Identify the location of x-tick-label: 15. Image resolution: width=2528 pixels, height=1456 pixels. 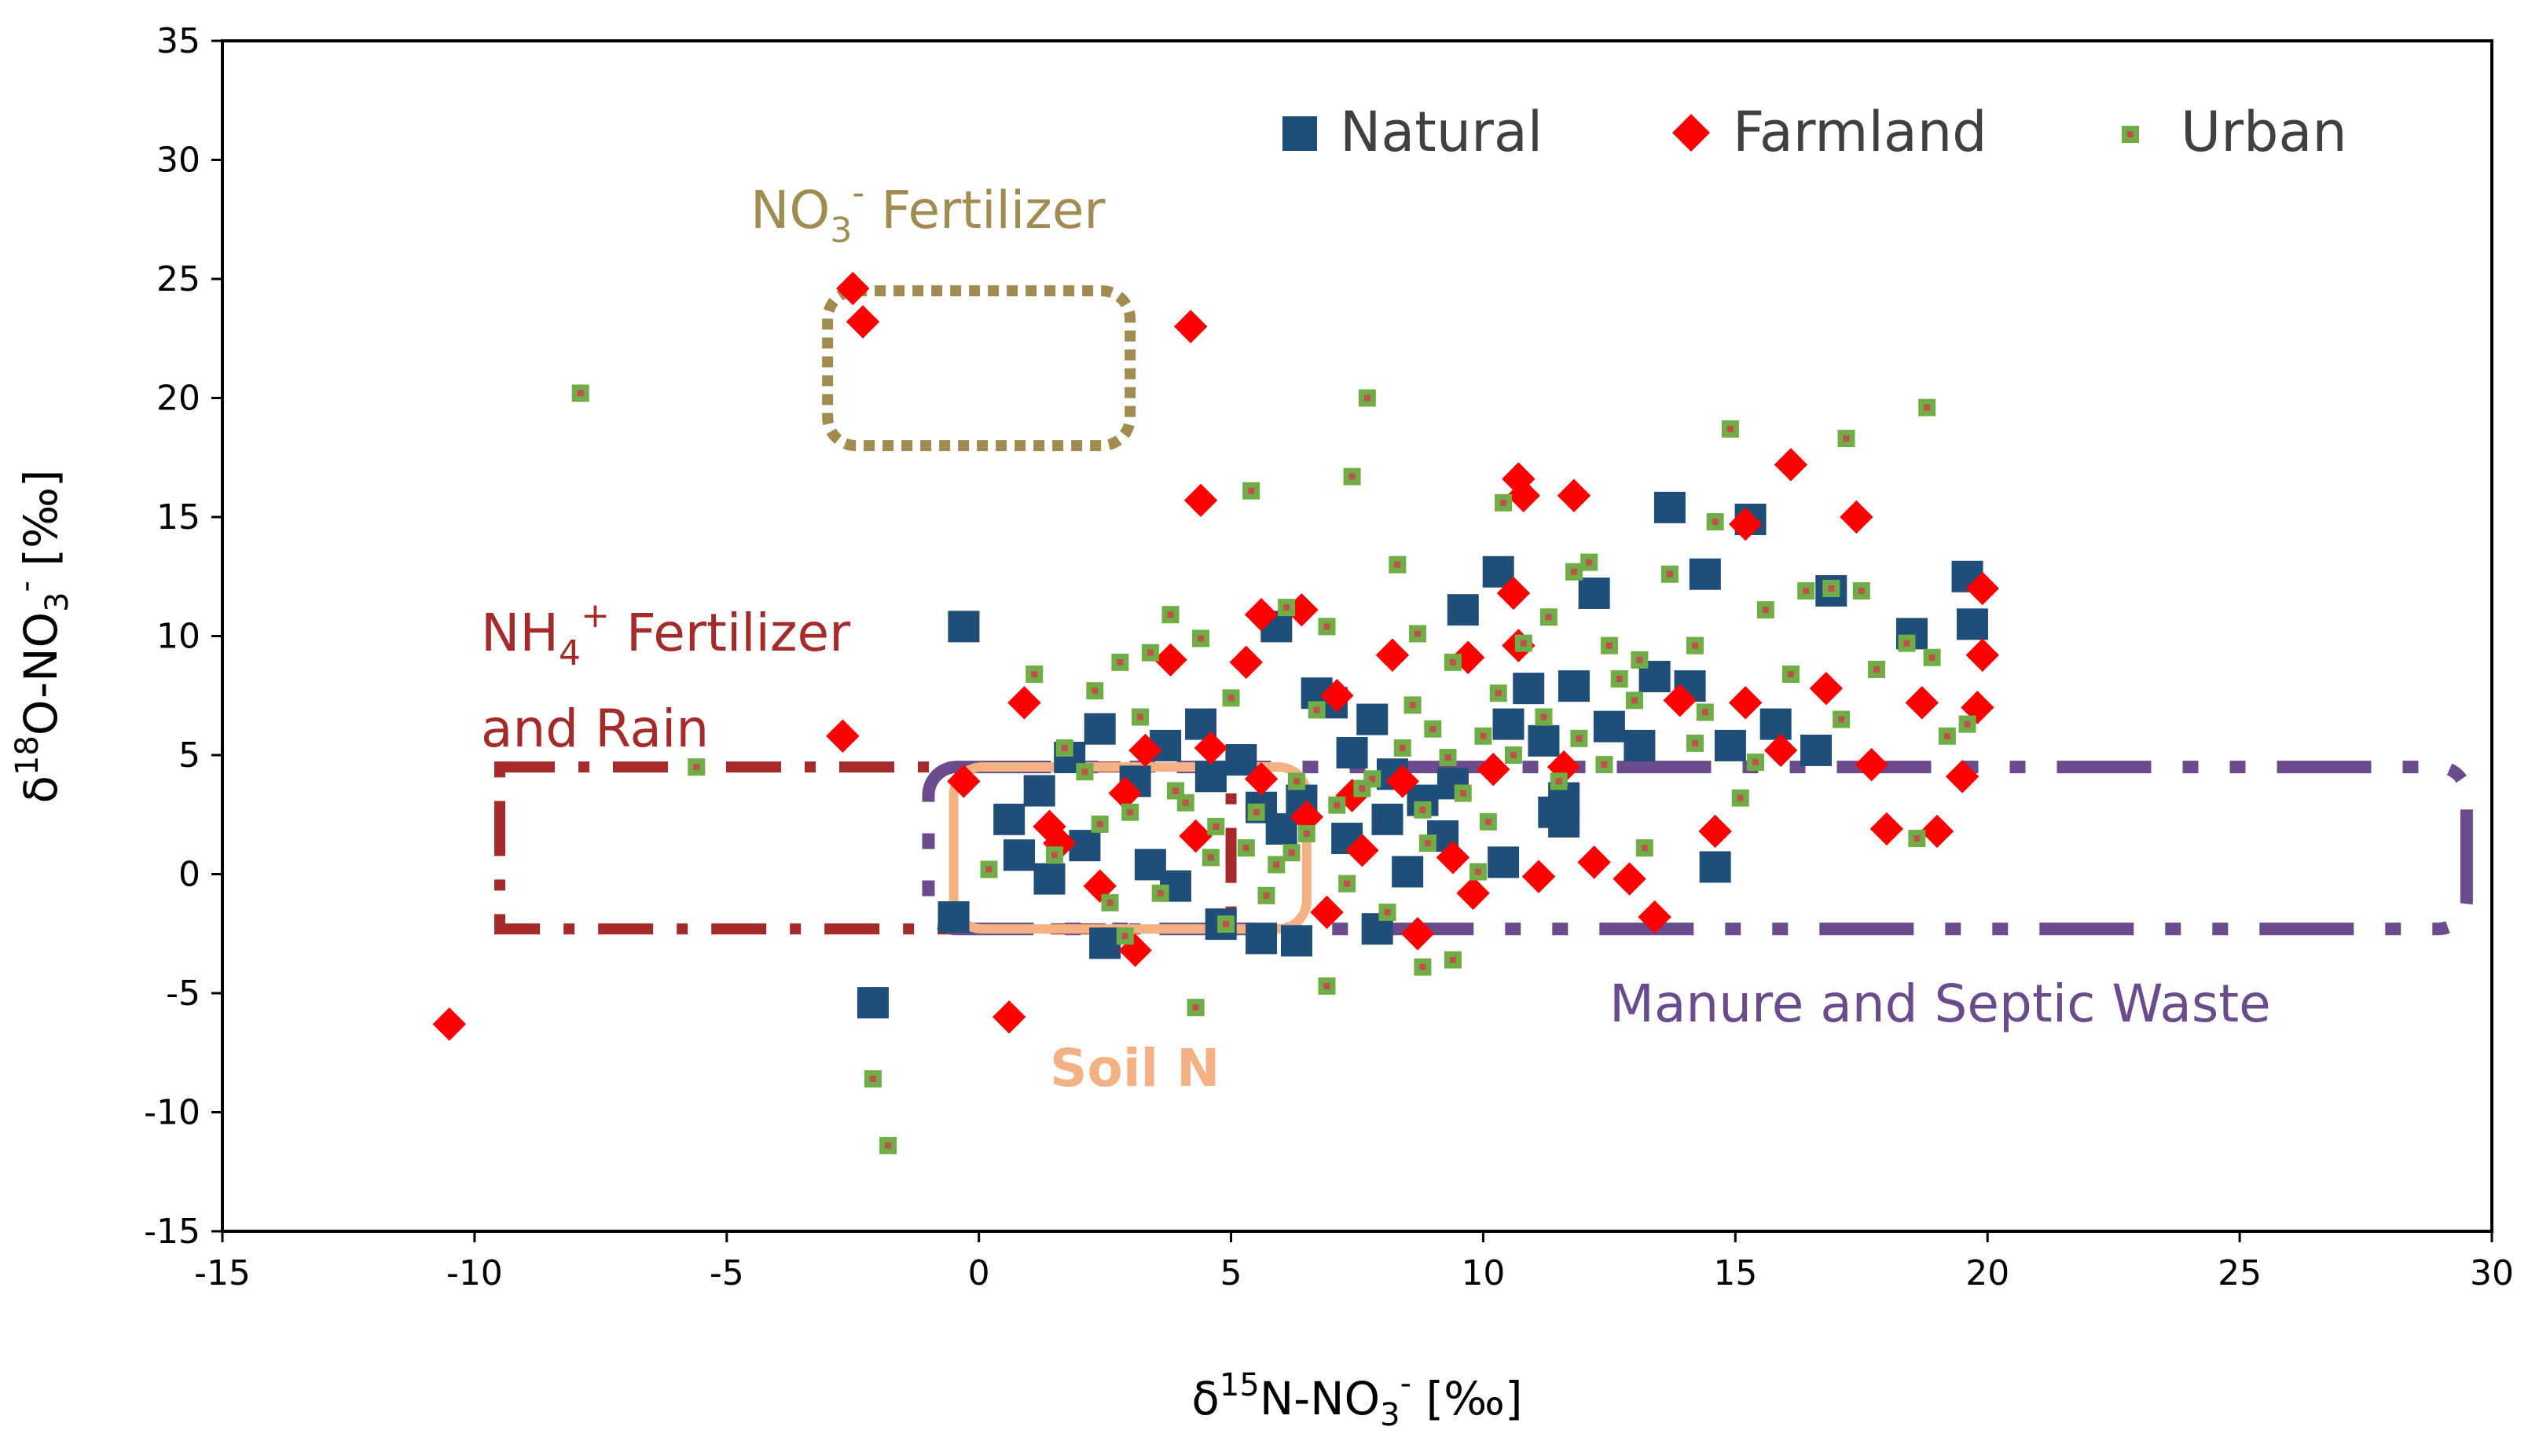
(1735, 1273).